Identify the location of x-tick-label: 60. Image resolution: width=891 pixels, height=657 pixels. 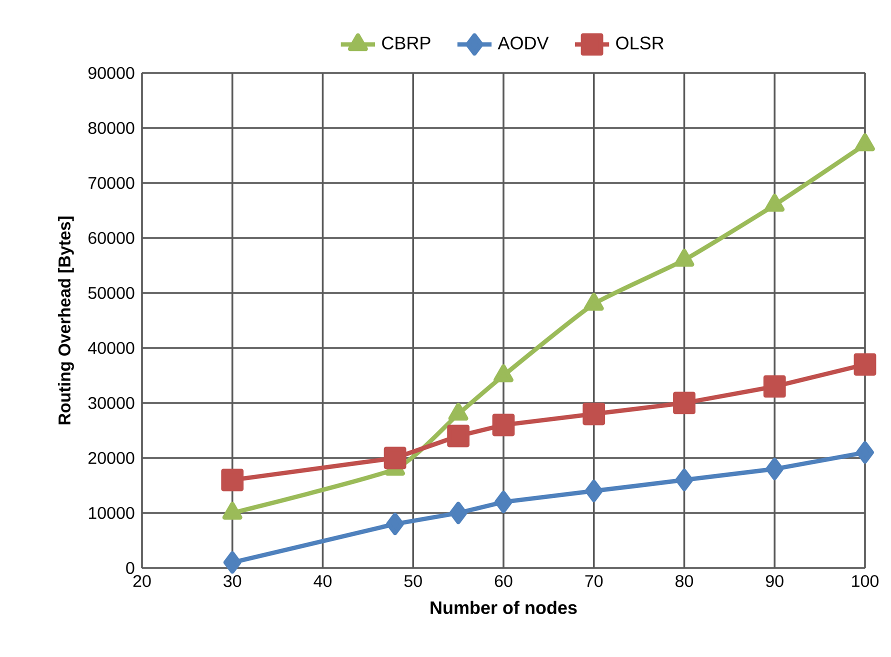
(503, 581).